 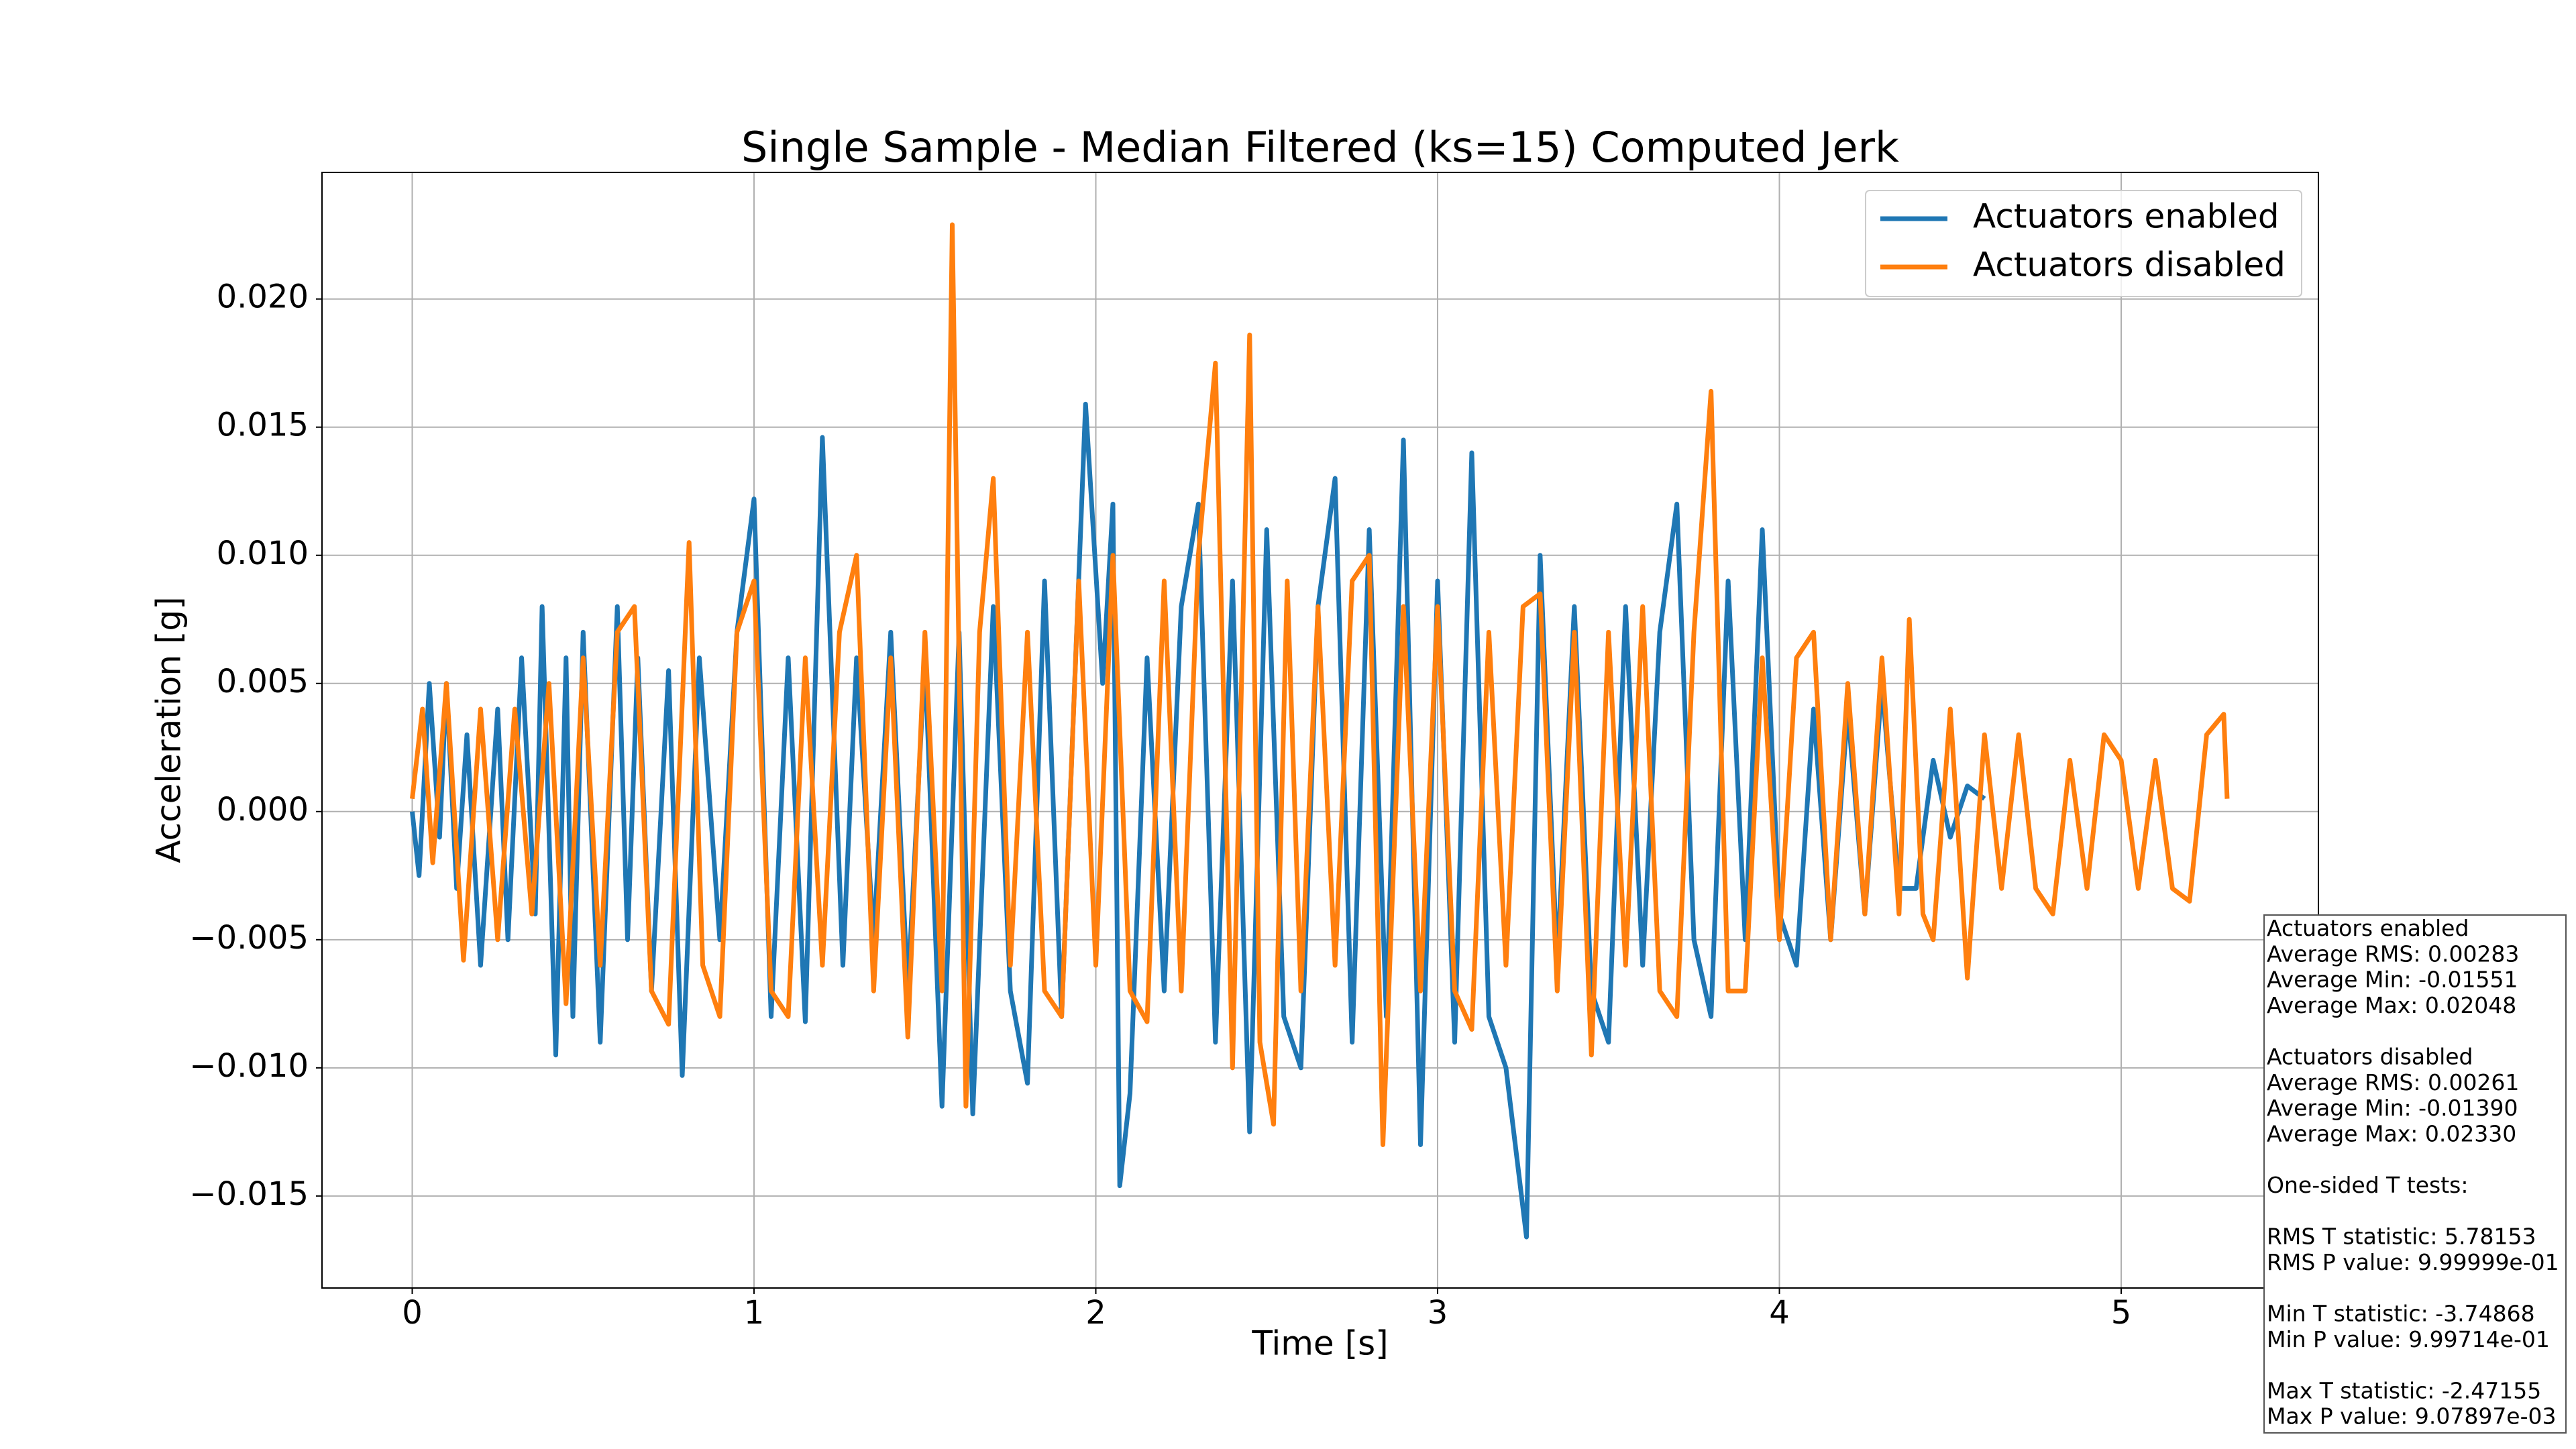 I want to click on stats-text: Average RMS: 0.00283, so click(x=2393, y=954).